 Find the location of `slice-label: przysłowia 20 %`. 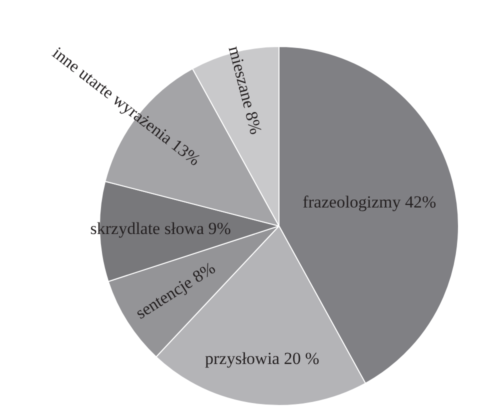

slice-label: przysłowia 20 % is located at coordinates (262, 358).